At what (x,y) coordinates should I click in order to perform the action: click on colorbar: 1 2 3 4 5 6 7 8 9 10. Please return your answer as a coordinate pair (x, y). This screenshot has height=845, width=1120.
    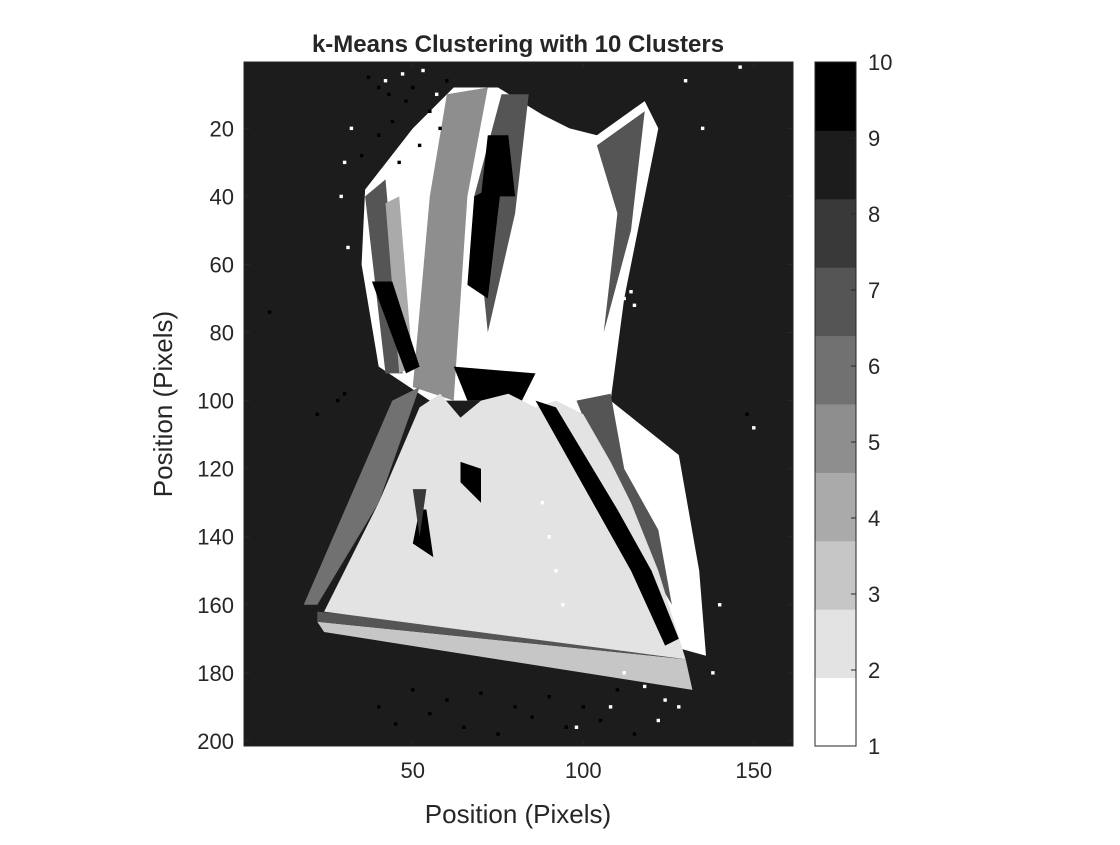
    Looking at the image, I should click on (853, 404).